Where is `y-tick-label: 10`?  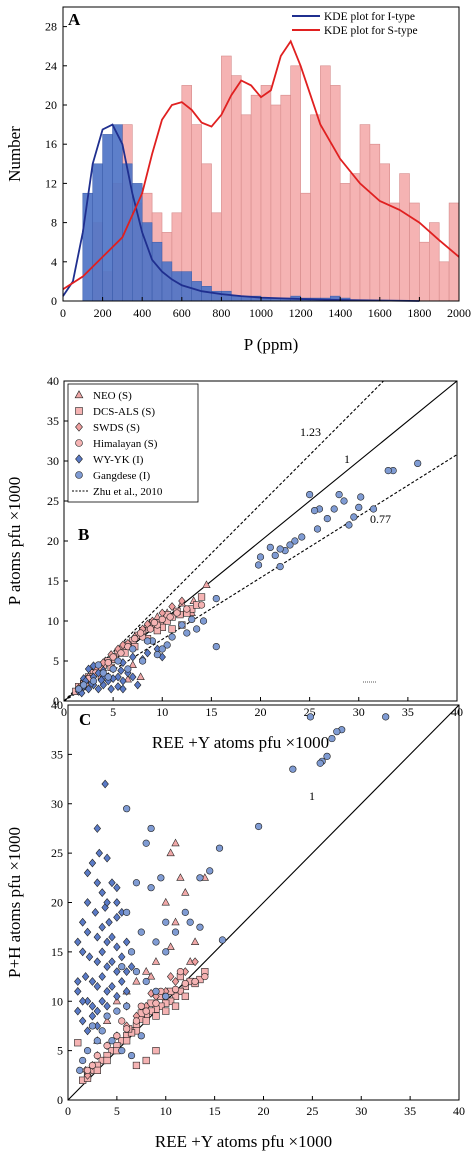
y-tick-label: 10 is located at coordinates (53, 621).